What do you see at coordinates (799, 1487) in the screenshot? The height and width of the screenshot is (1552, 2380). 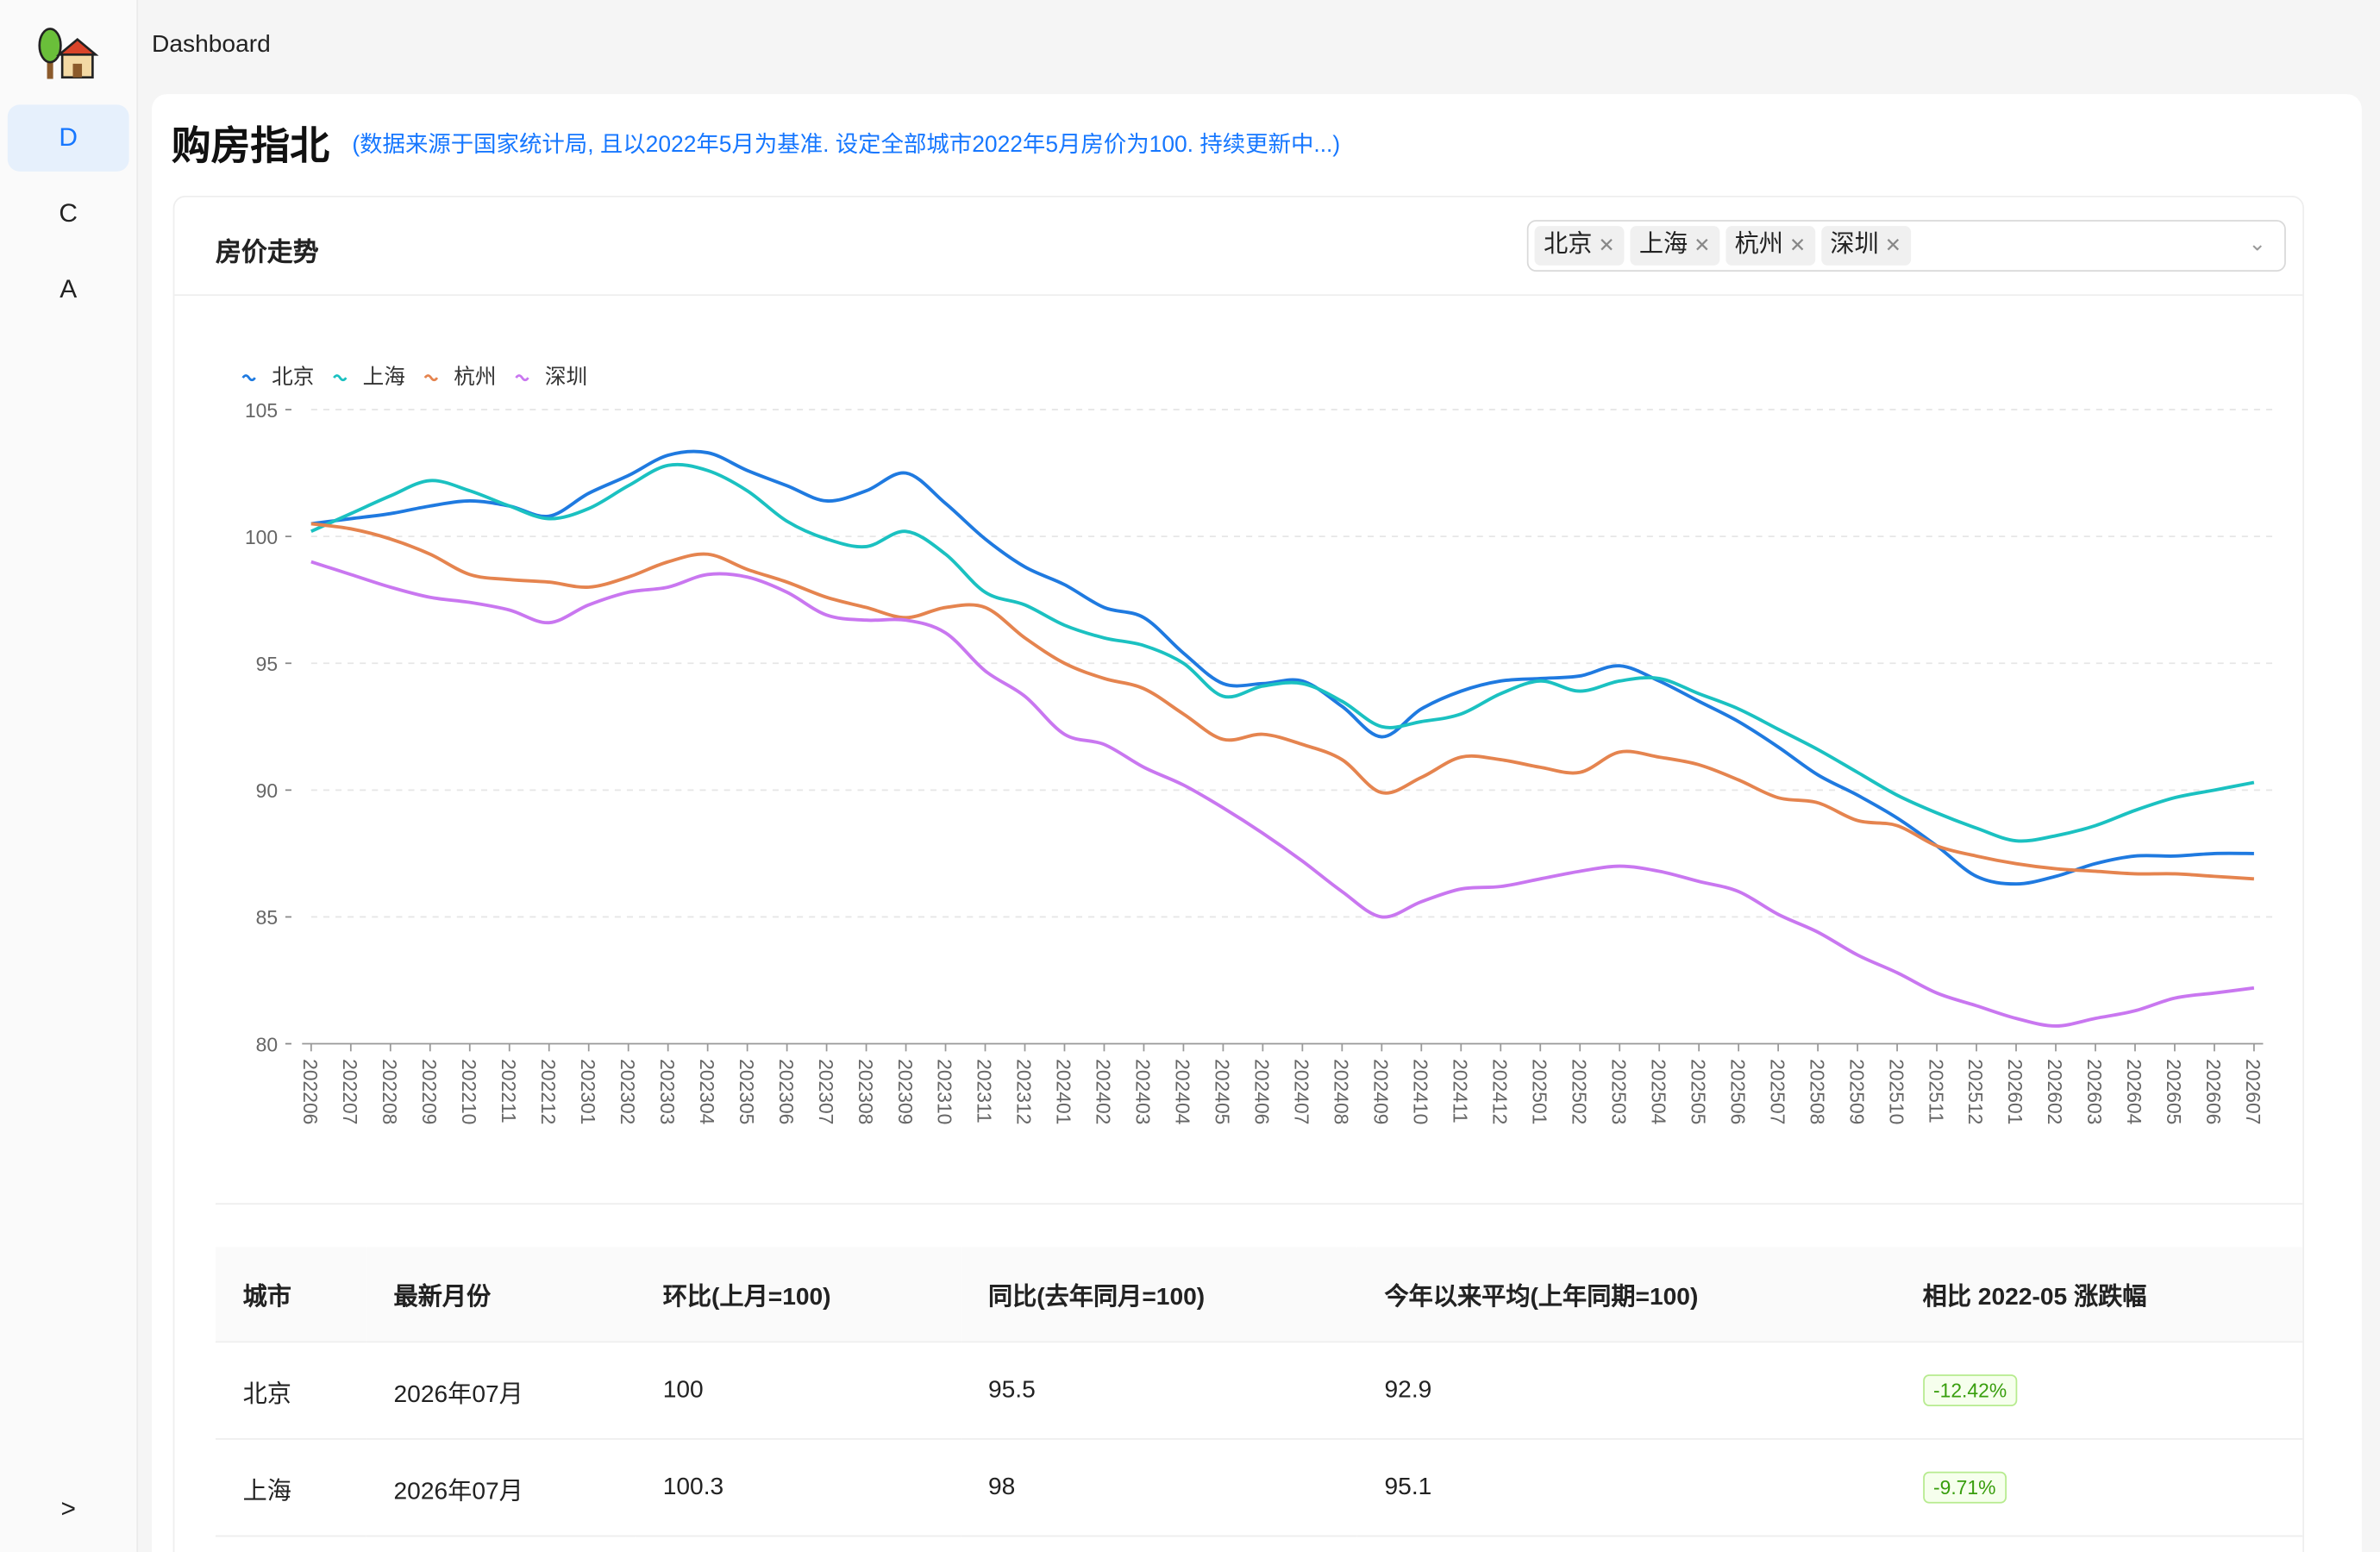 I see `table-cell: 100.3` at bounding box center [799, 1487].